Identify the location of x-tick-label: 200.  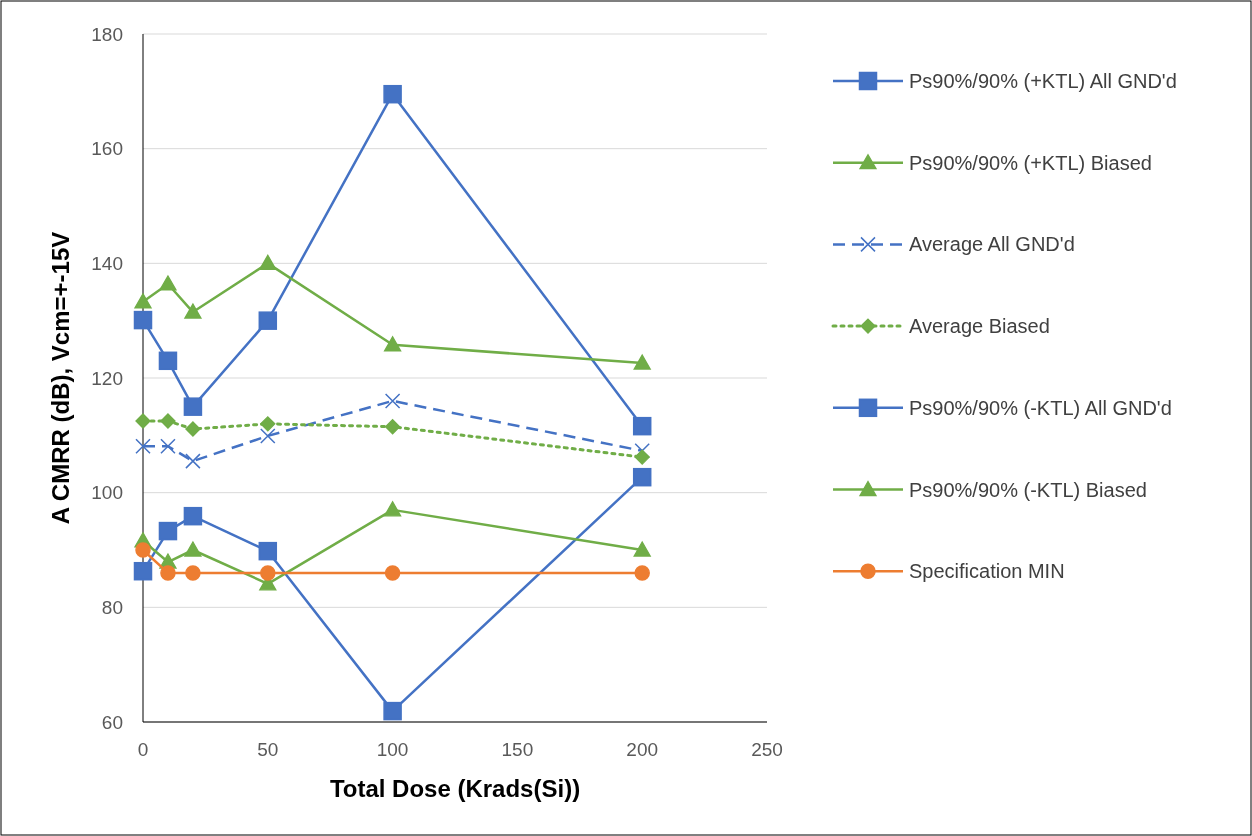
(642, 749).